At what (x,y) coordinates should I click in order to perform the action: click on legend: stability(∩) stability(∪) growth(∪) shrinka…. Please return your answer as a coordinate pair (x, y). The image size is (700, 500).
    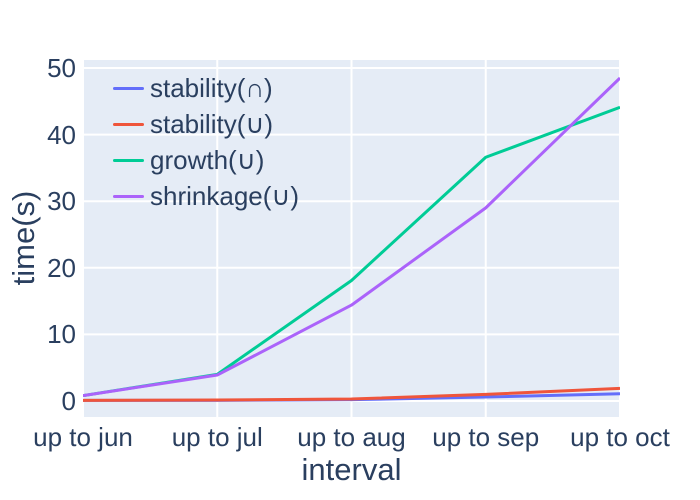
    Looking at the image, I should click on (206, 142).